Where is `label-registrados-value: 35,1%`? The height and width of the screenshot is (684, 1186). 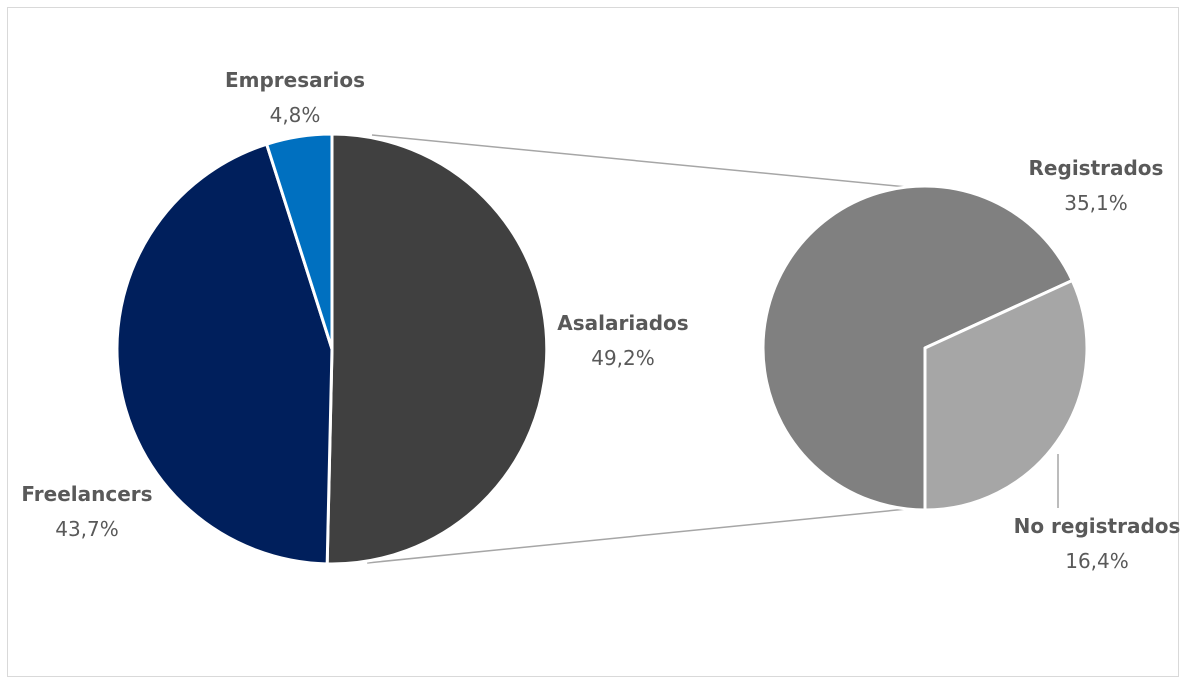
label-registrados-value: 35,1% is located at coordinates (1096, 203).